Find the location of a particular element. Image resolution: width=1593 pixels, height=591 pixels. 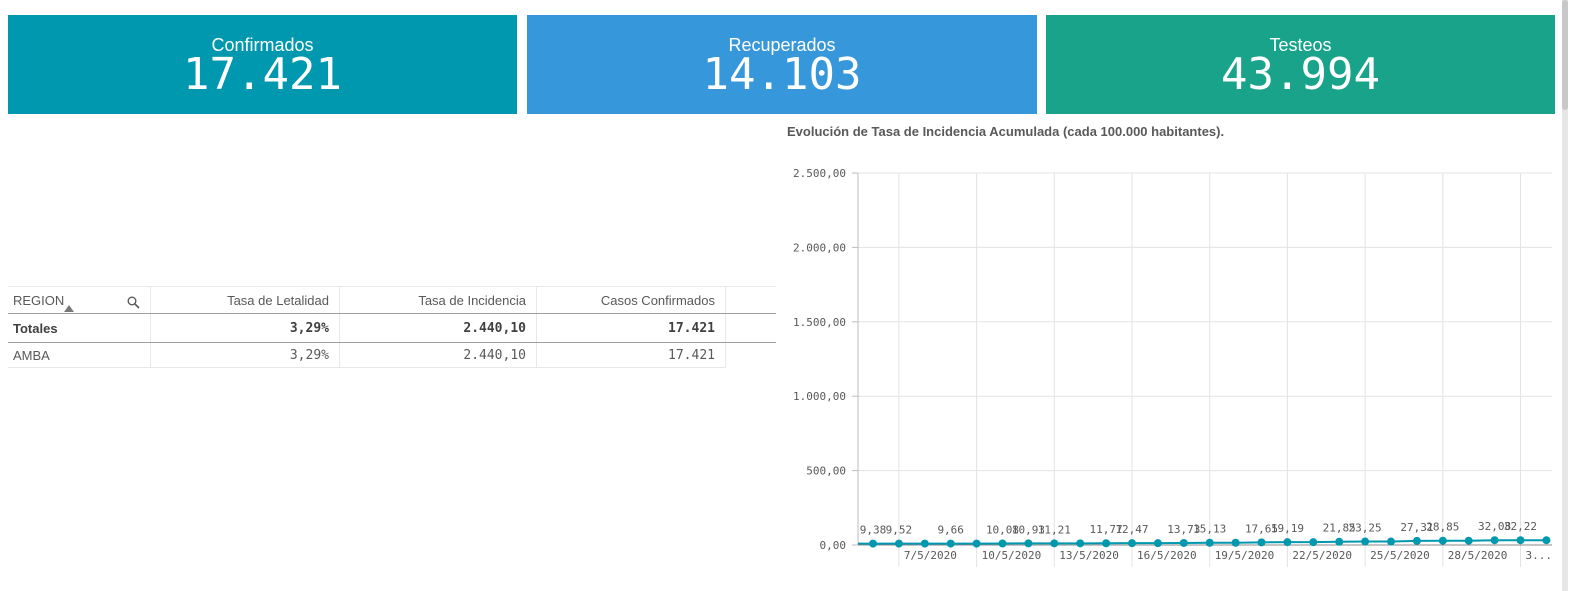

kpi-label: Testeos is located at coordinates (1300, 45).